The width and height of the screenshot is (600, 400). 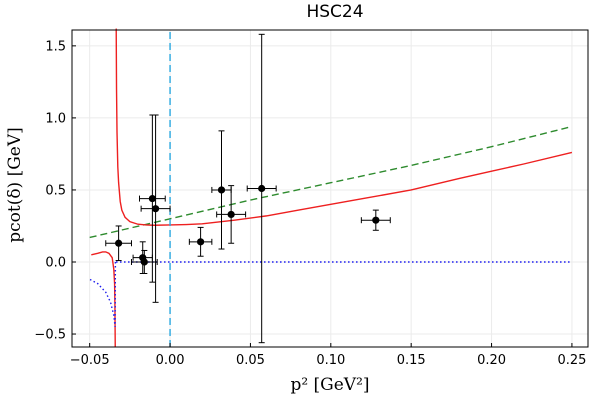 What do you see at coordinates (55, 118) in the screenshot?
I see `y-tick-label: 1.0` at bounding box center [55, 118].